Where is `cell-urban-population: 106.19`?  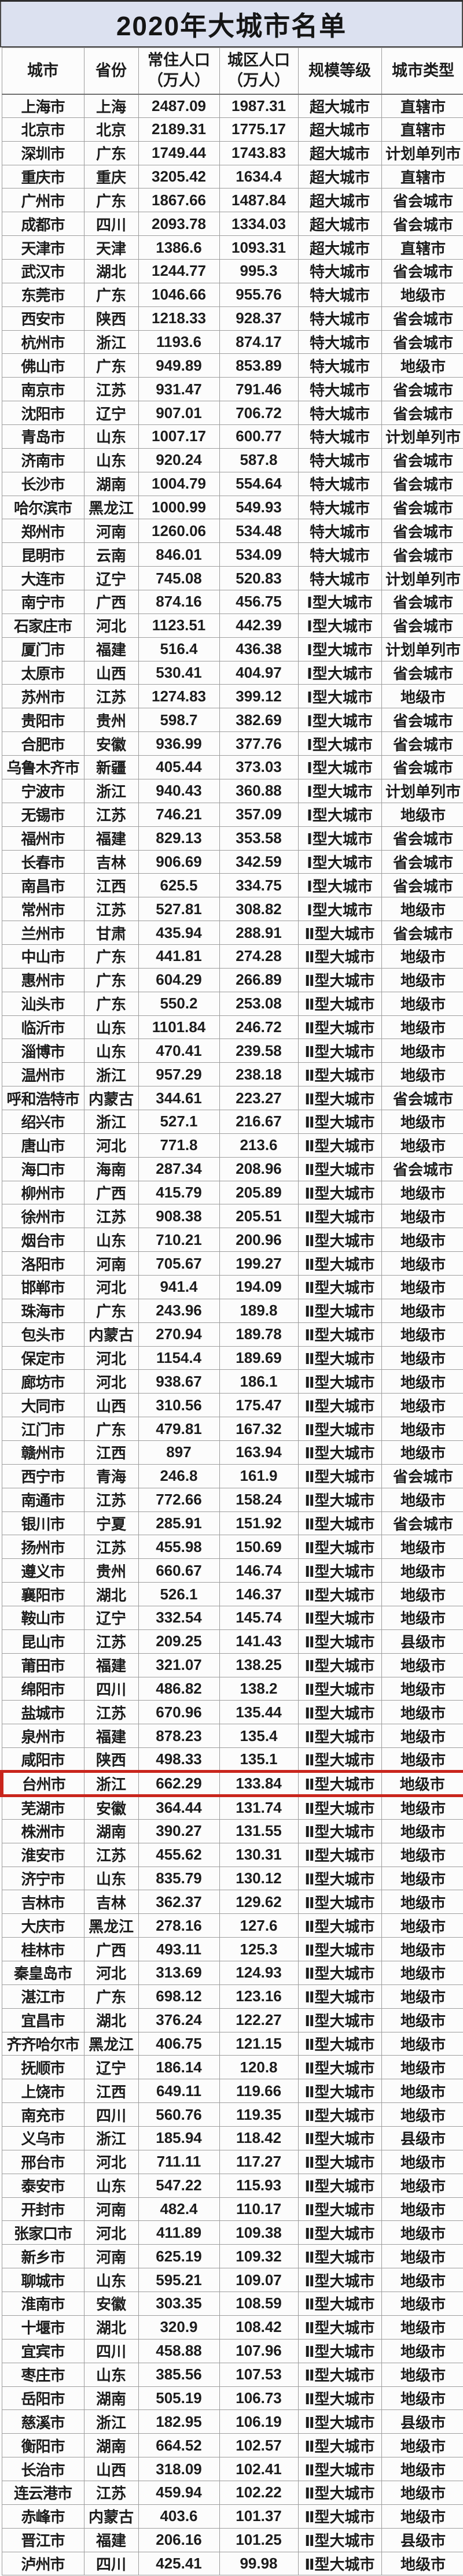
cell-urban-population: 106.19 is located at coordinates (259, 2421).